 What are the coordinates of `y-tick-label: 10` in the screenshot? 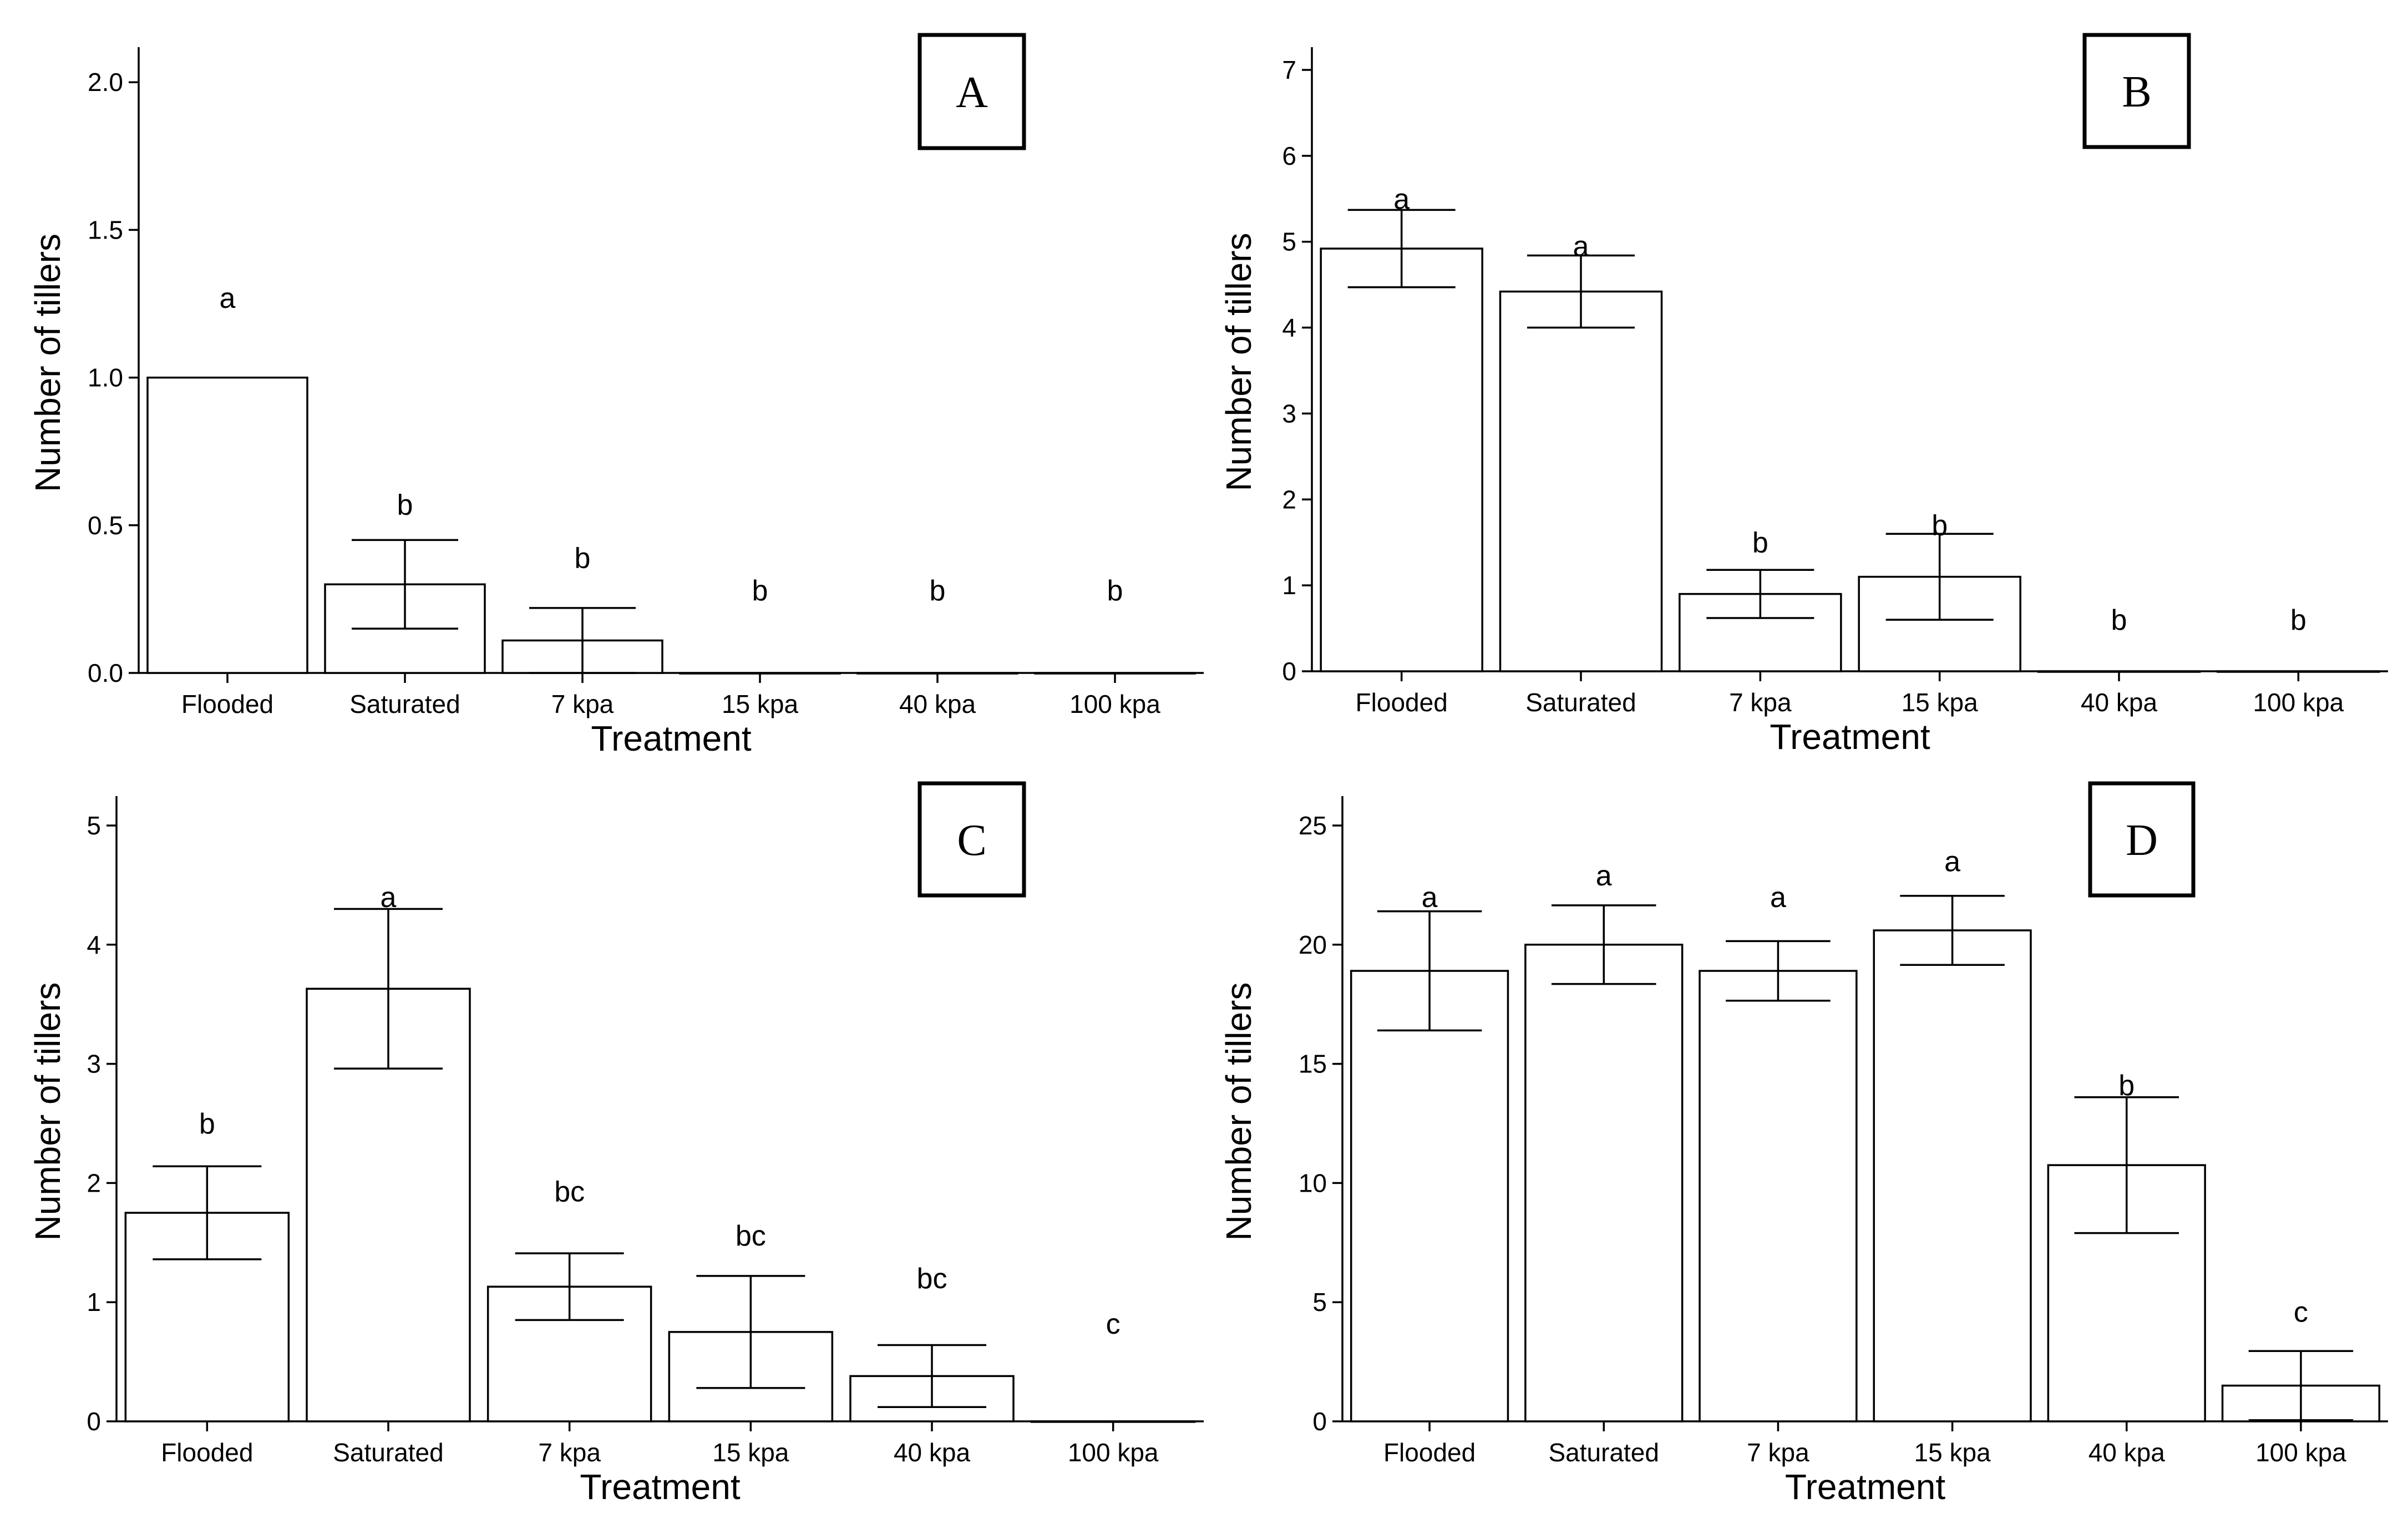 It's located at (1313, 1182).